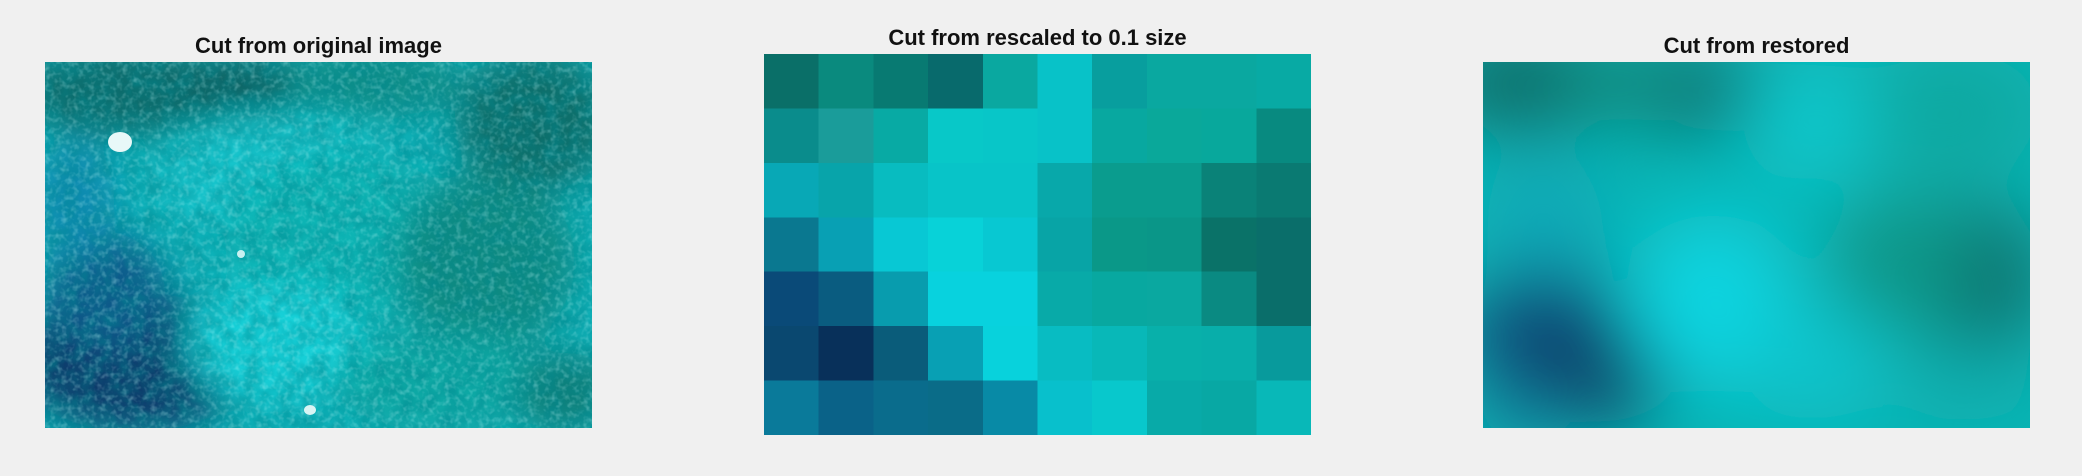 This screenshot has height=476, width=2082. What do you see at coordinates (1756, 45) in the screenshot?
I see `panel-title-restored: Cut from restored` at bounding box center [1756, 45].